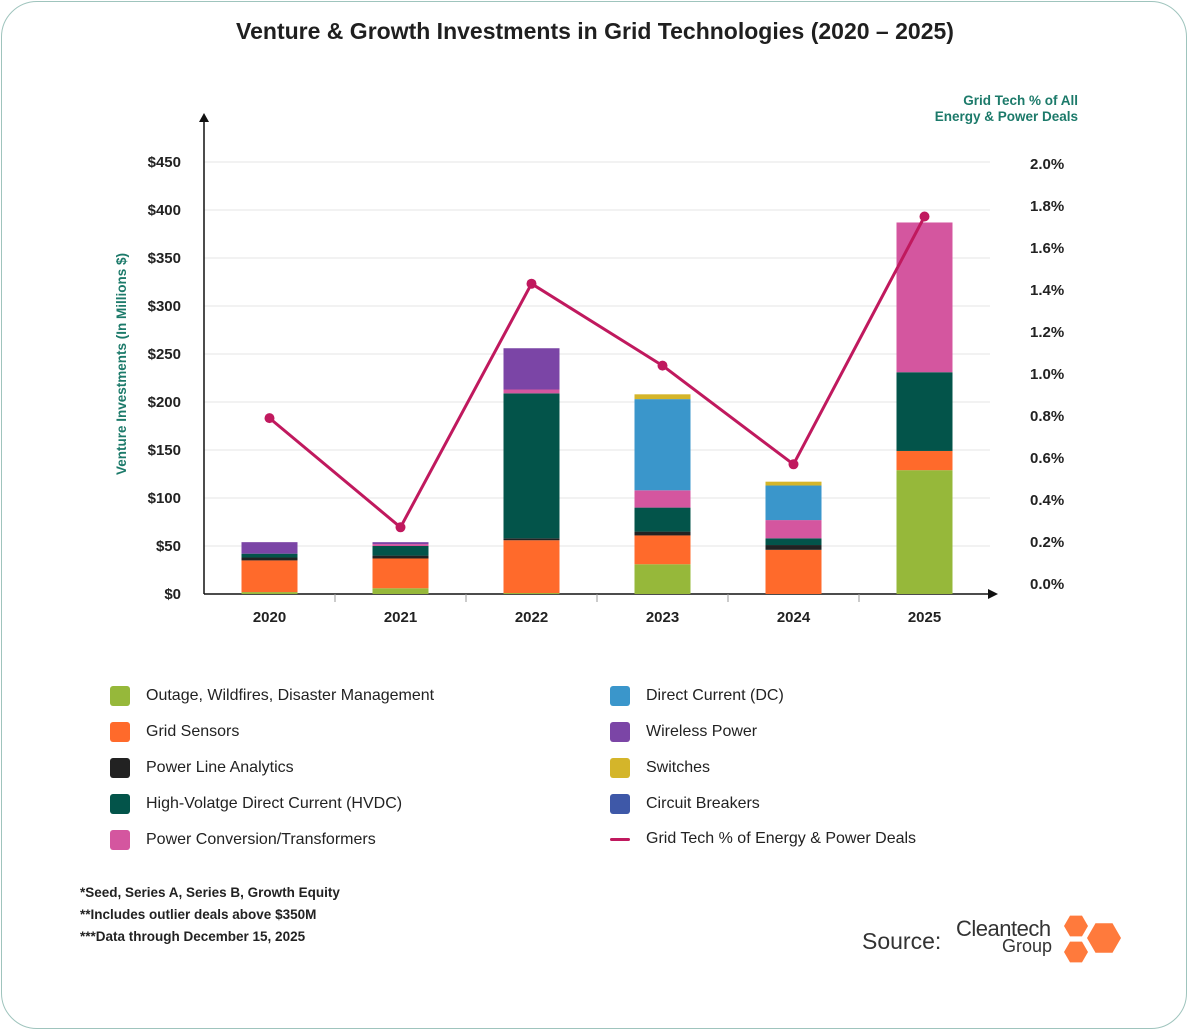 The height and width of the screenshot is (1032, 1190). What do you see at coordinates (1047, 206) in the screenshot?
I see `y2-tick-label: 1.8%` at bounding box center [1047, 206].